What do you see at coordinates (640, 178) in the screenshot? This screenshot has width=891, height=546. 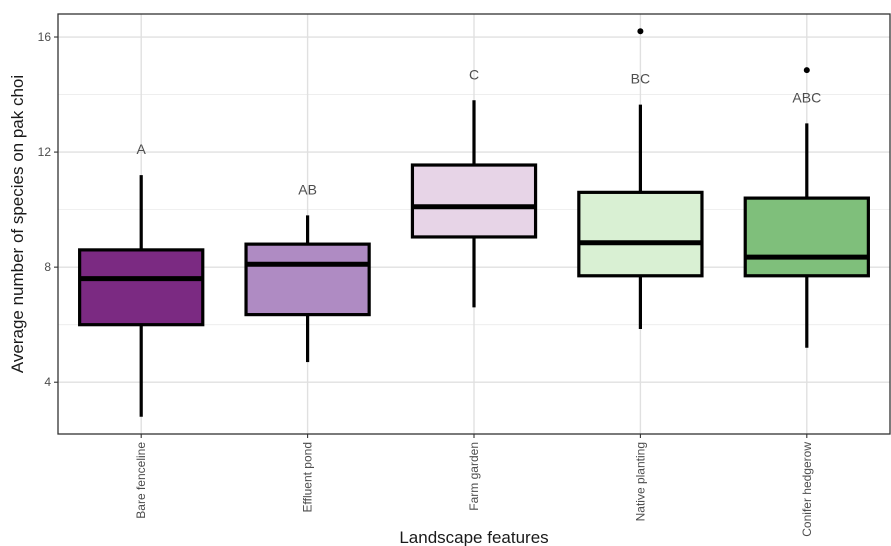 I see `box-native-planting: BC` at bounding box center [640, 178].